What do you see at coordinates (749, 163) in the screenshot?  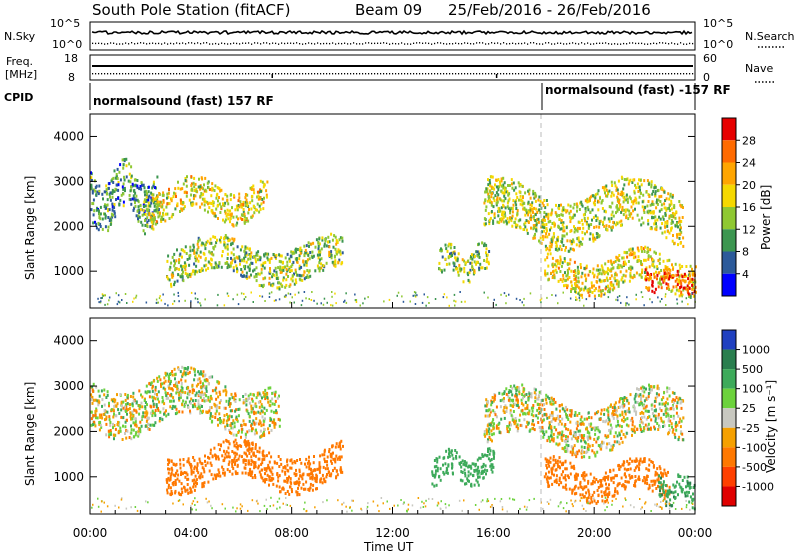 I see `power-cbar-tick-label: 24` at bounding box center [749, 163].